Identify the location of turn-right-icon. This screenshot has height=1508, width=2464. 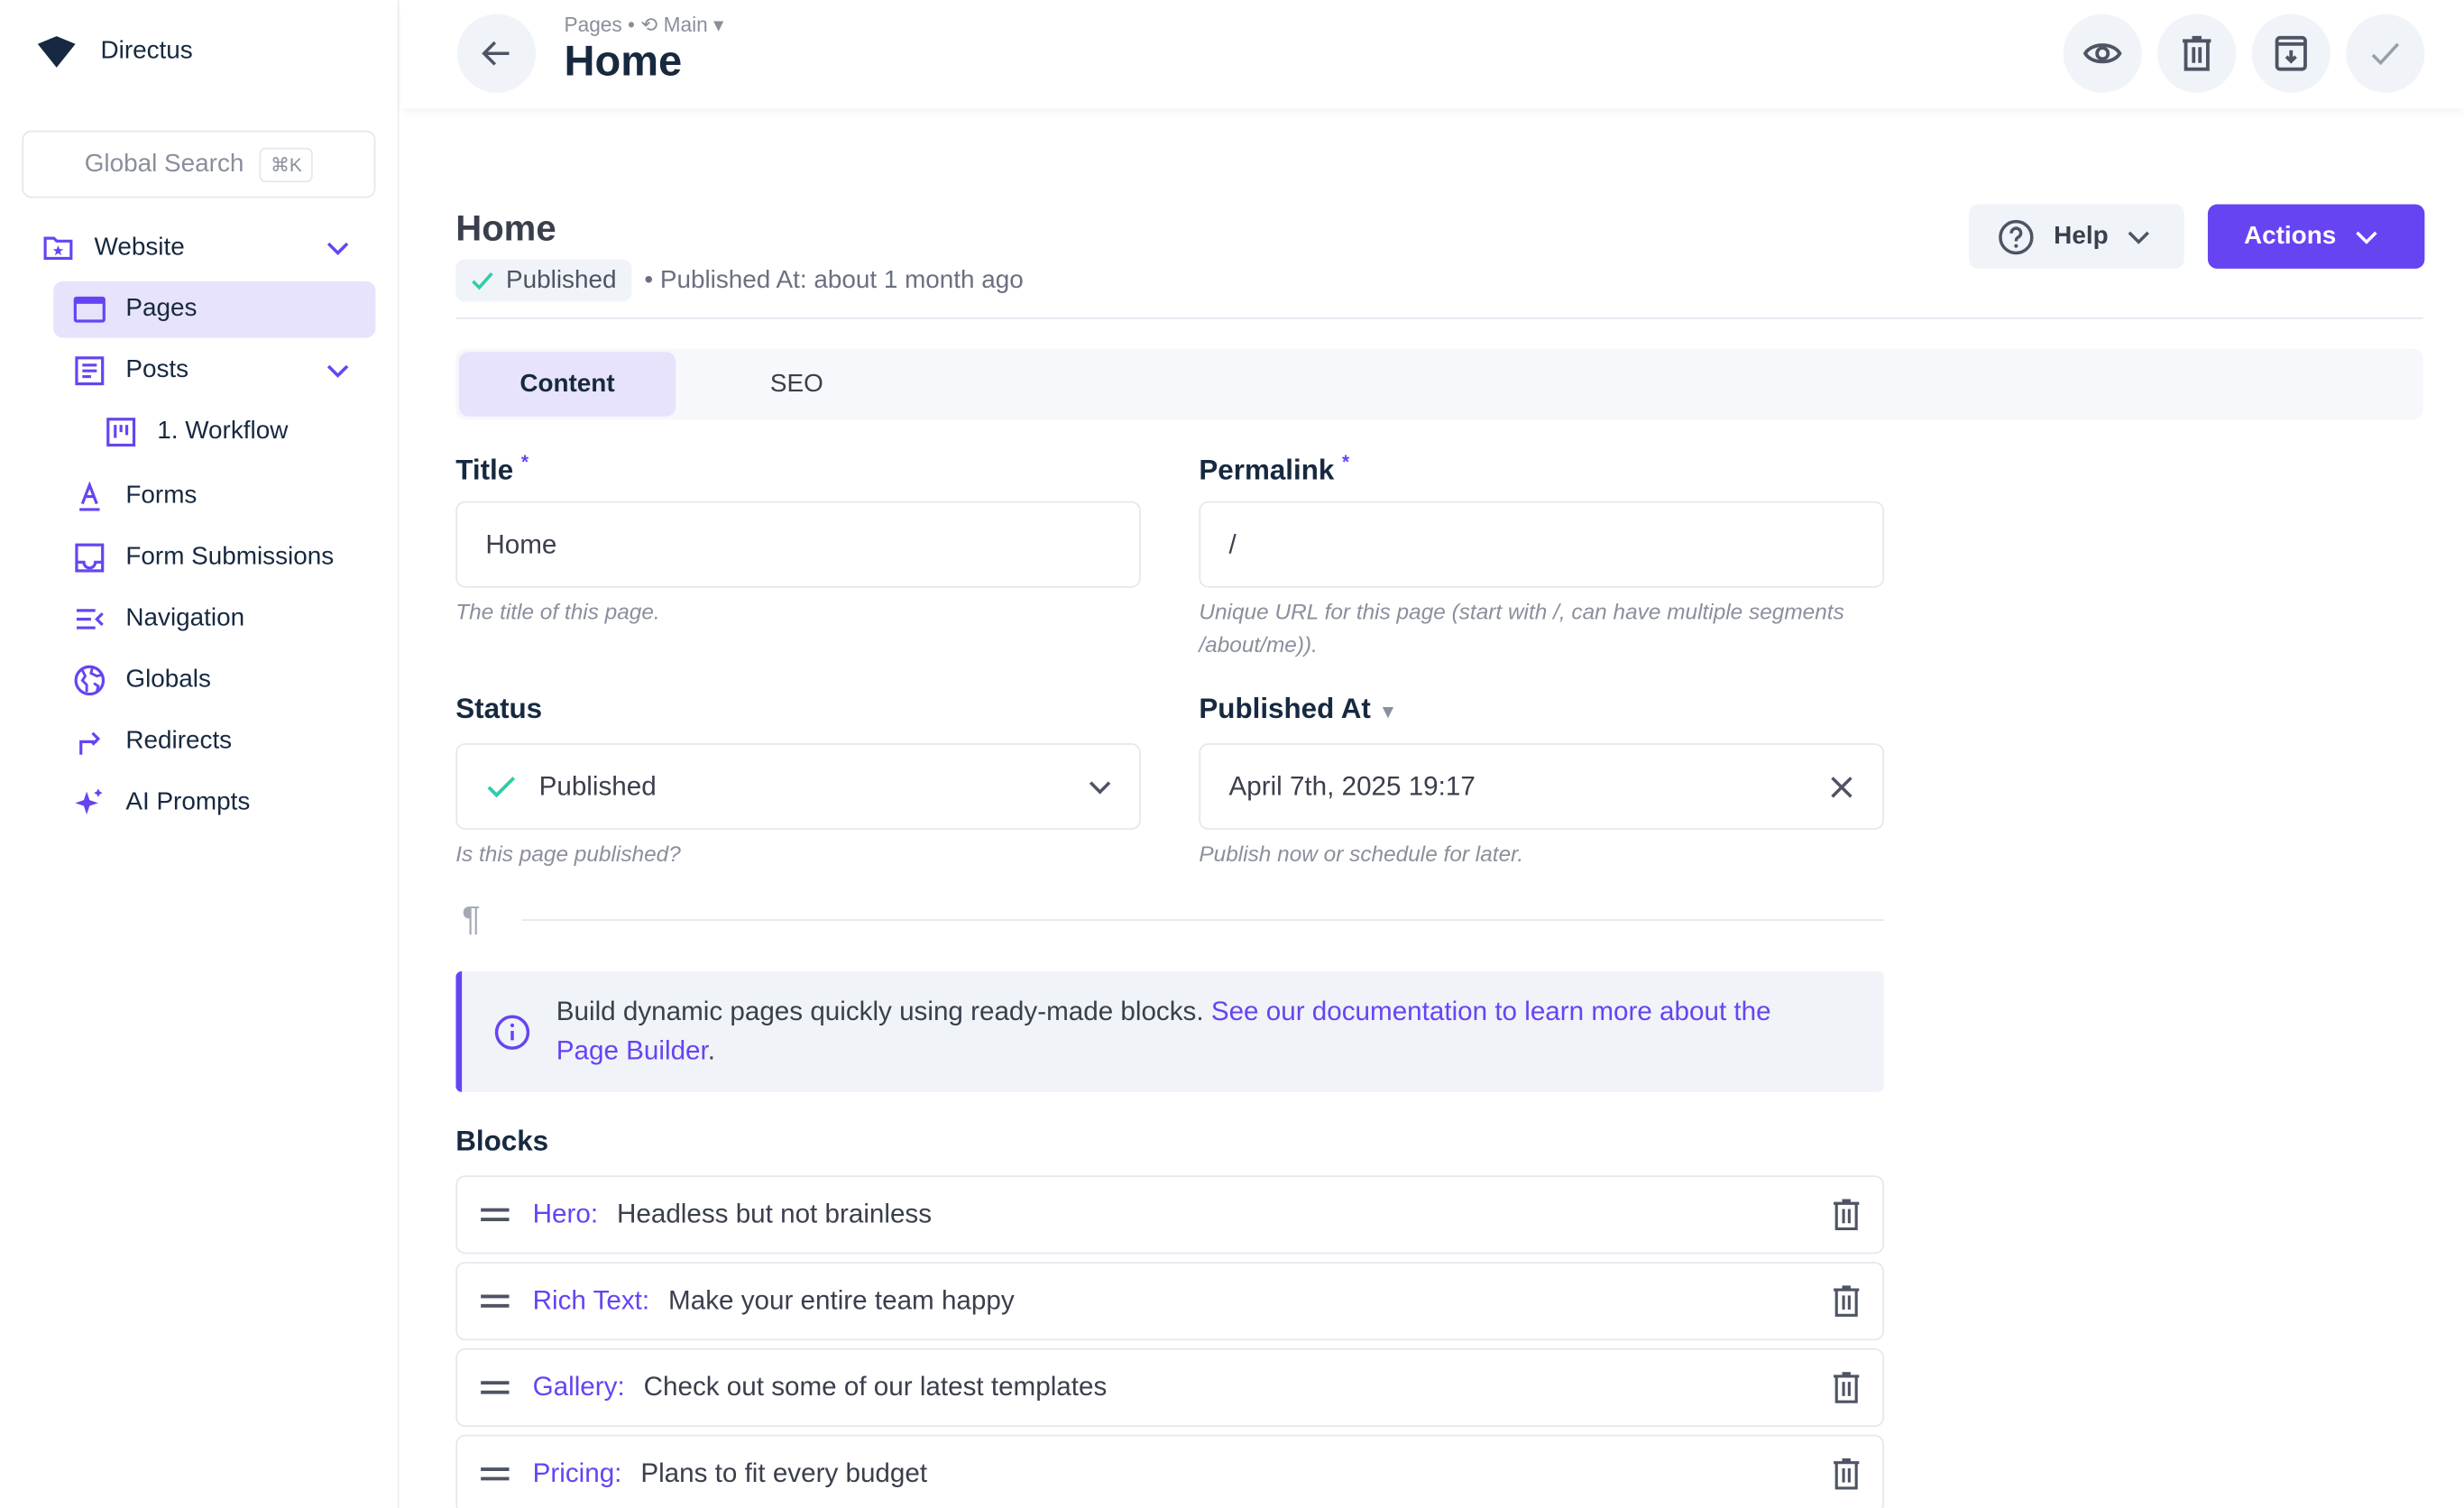
(90, 743).